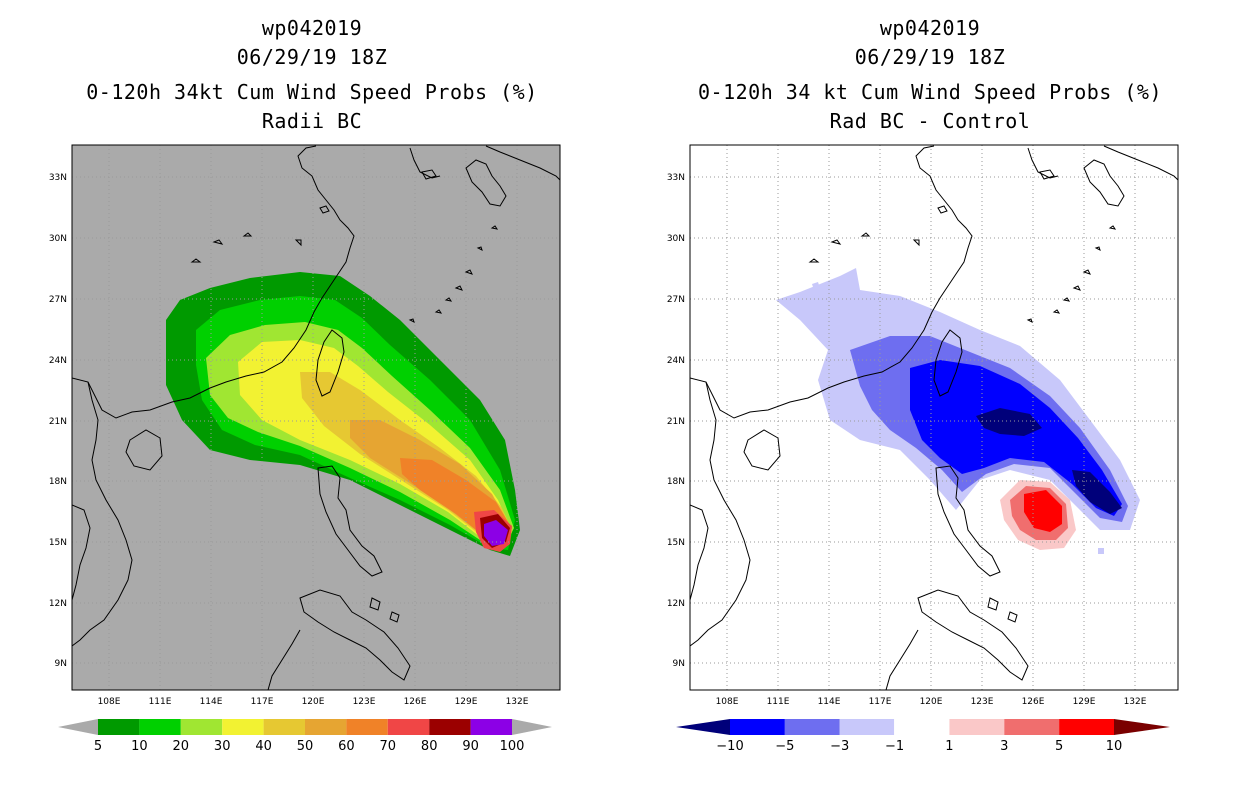 Image resolution: width=1236 pixels, height=800 pixels. What do you see at coordinates (839, 746) in the screenshot?
I see `right-colorbar-label: −3` at bounding box center [839, 746].